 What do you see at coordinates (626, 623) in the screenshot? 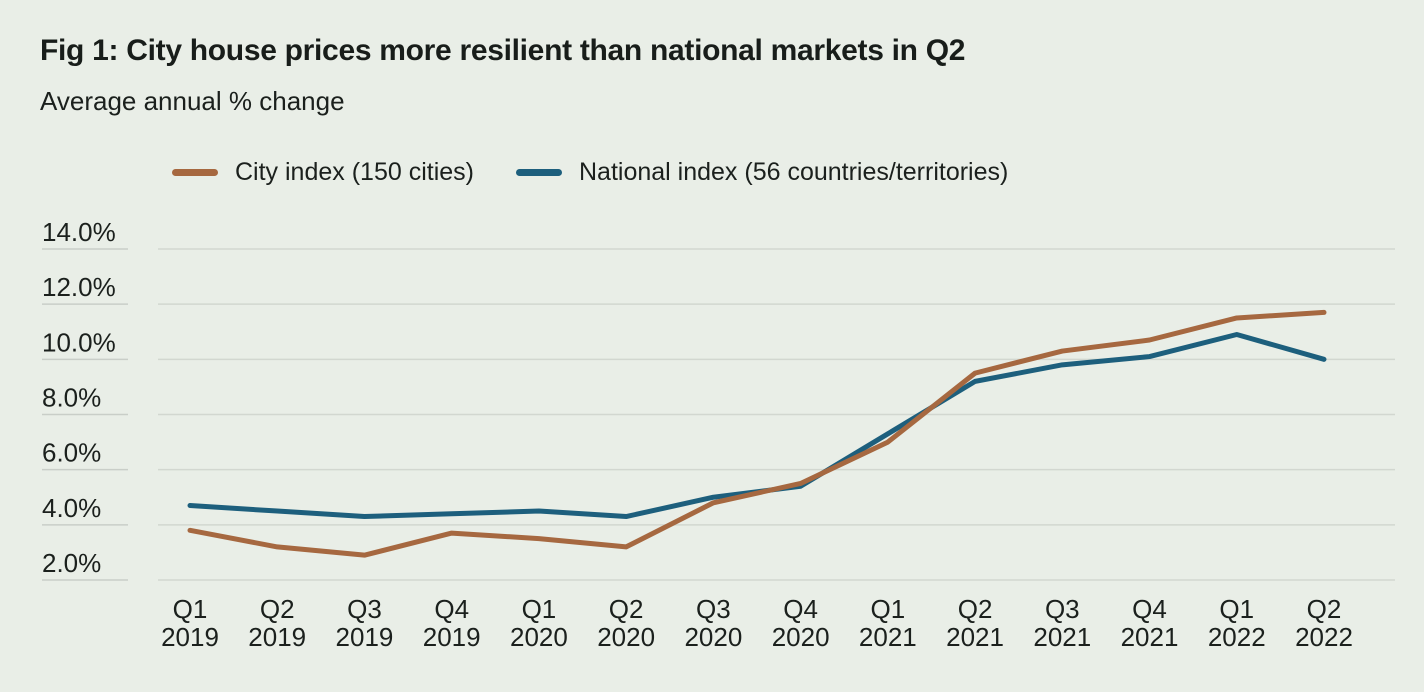
I see `x-tick-label: Q2 2020` at bounding box center [626, 623].